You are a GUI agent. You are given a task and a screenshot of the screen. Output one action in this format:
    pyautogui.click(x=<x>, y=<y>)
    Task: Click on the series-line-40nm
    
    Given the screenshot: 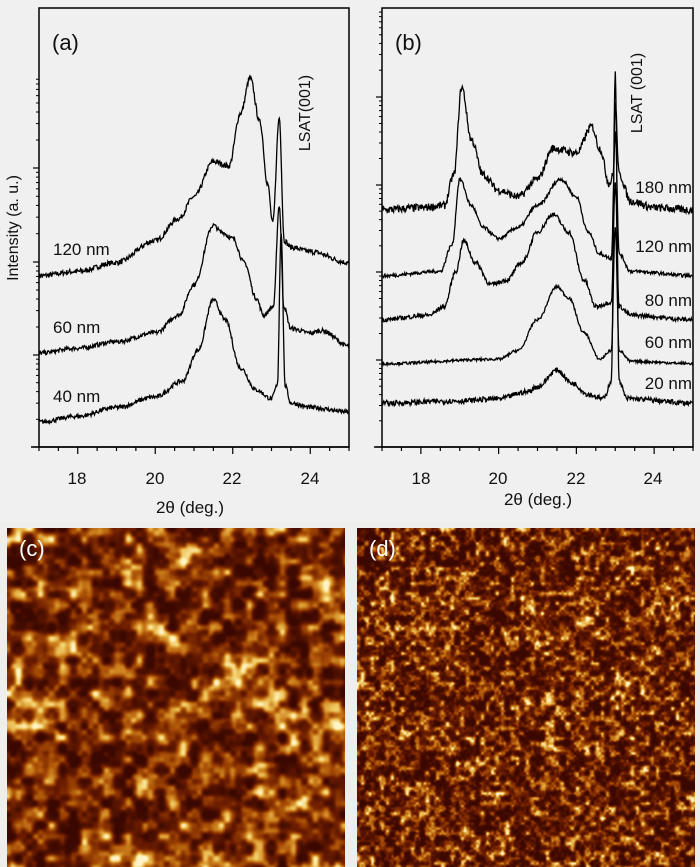 What is the action you would take?
    pyautogui.click(x=194, y=329)
    